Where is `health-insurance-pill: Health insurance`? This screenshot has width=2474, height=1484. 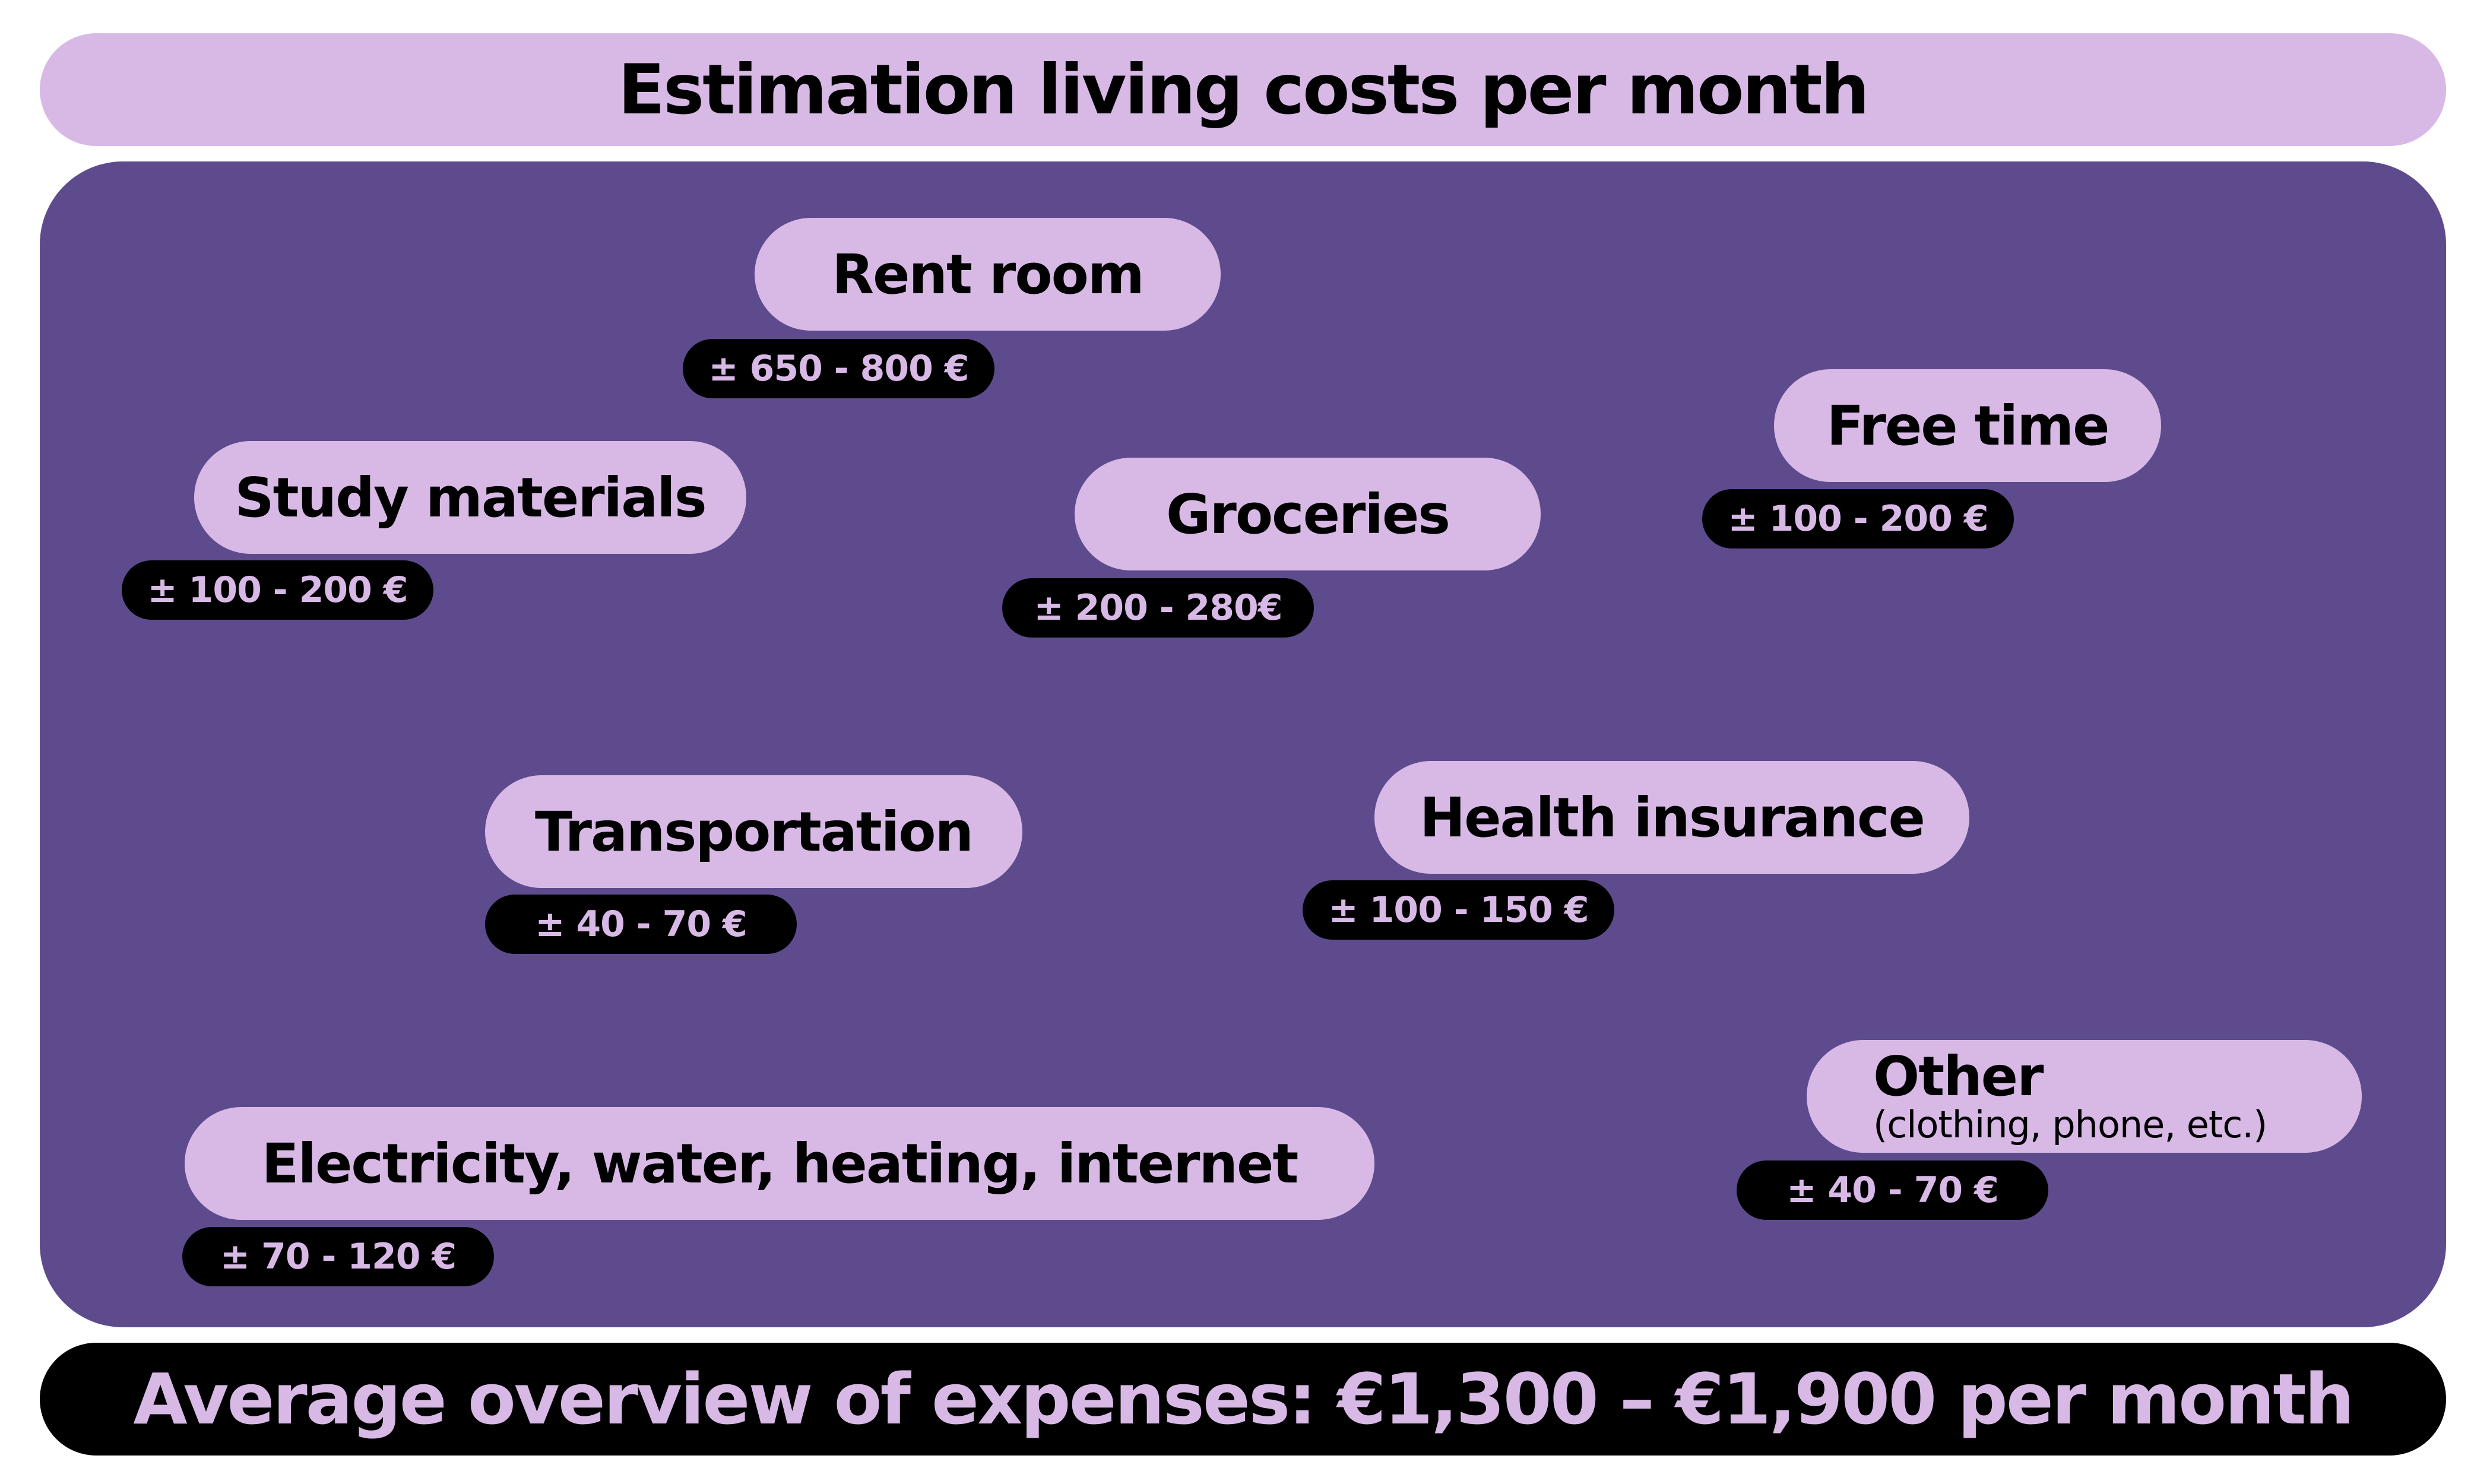 health-insurance-pill: Health insurance is located at coordinates (1671, 817).